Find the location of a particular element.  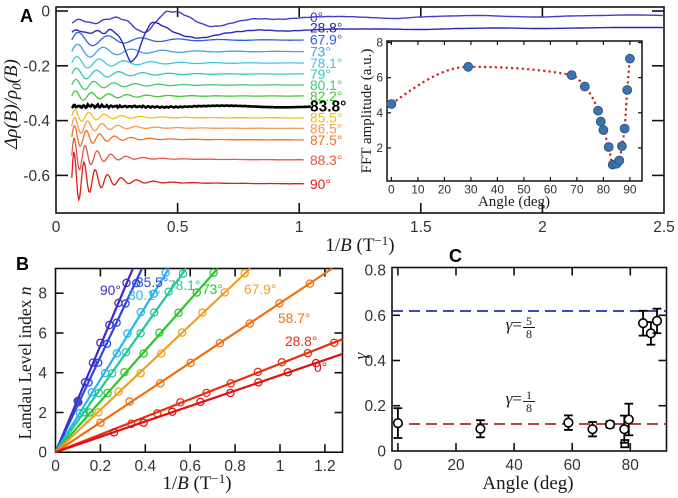

svg-text: 0.5 is located at coordinates (178, 227).